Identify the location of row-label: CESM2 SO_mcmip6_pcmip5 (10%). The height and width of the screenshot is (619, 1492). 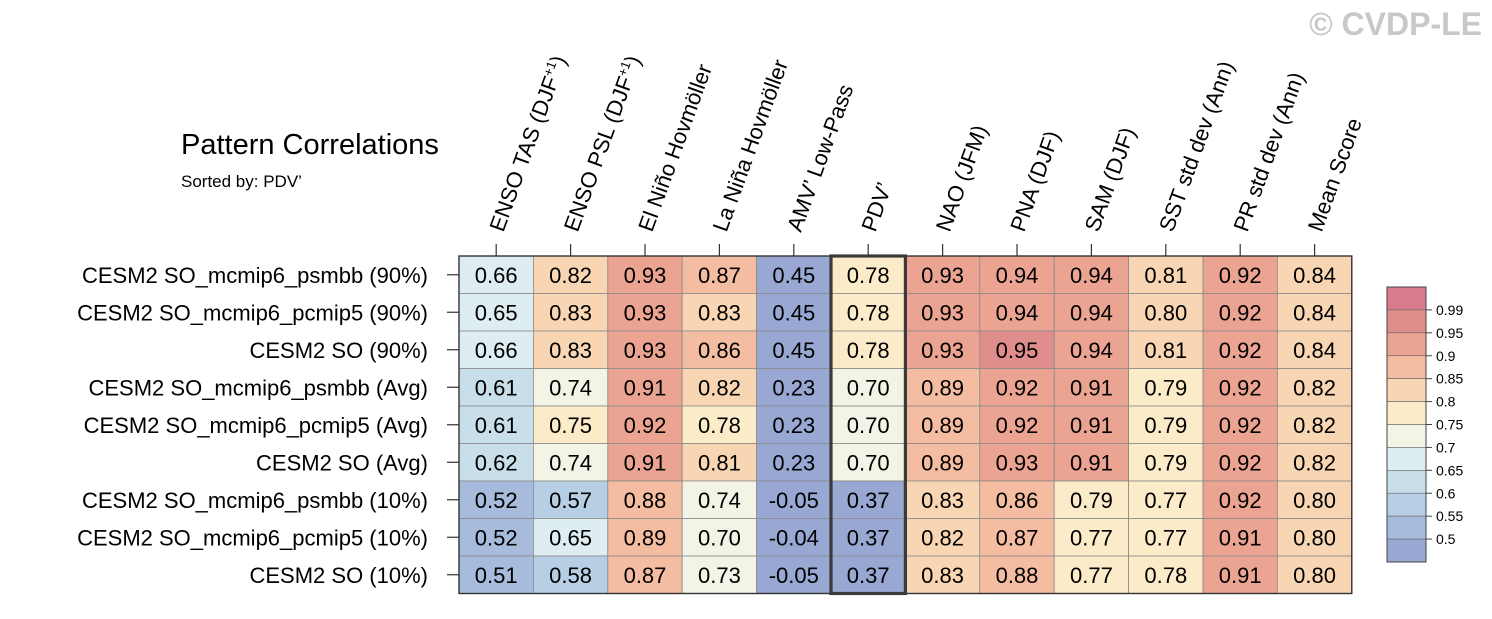
(252, 537).